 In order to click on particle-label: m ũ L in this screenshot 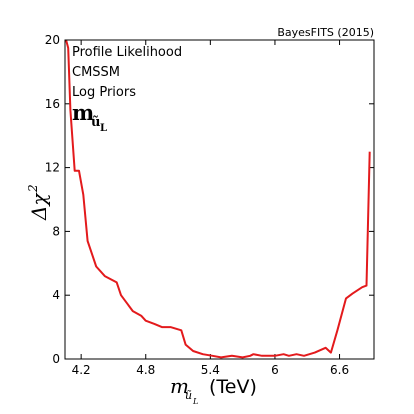, I will do `click(89, 117)`.